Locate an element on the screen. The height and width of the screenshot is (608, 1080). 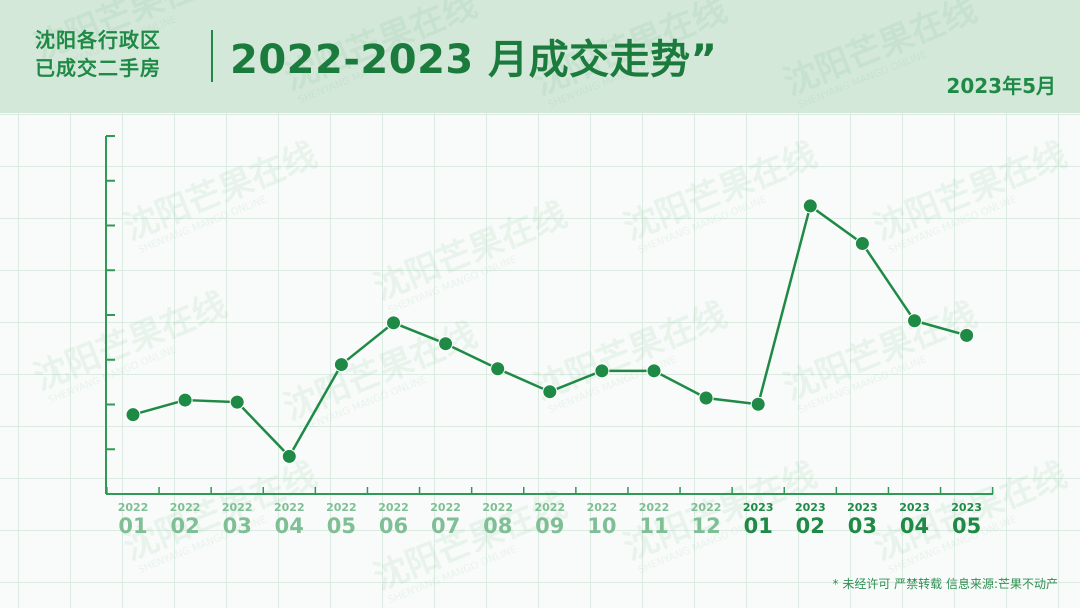
x-tick-label-month: 12 is located at coordinates (705, 526).